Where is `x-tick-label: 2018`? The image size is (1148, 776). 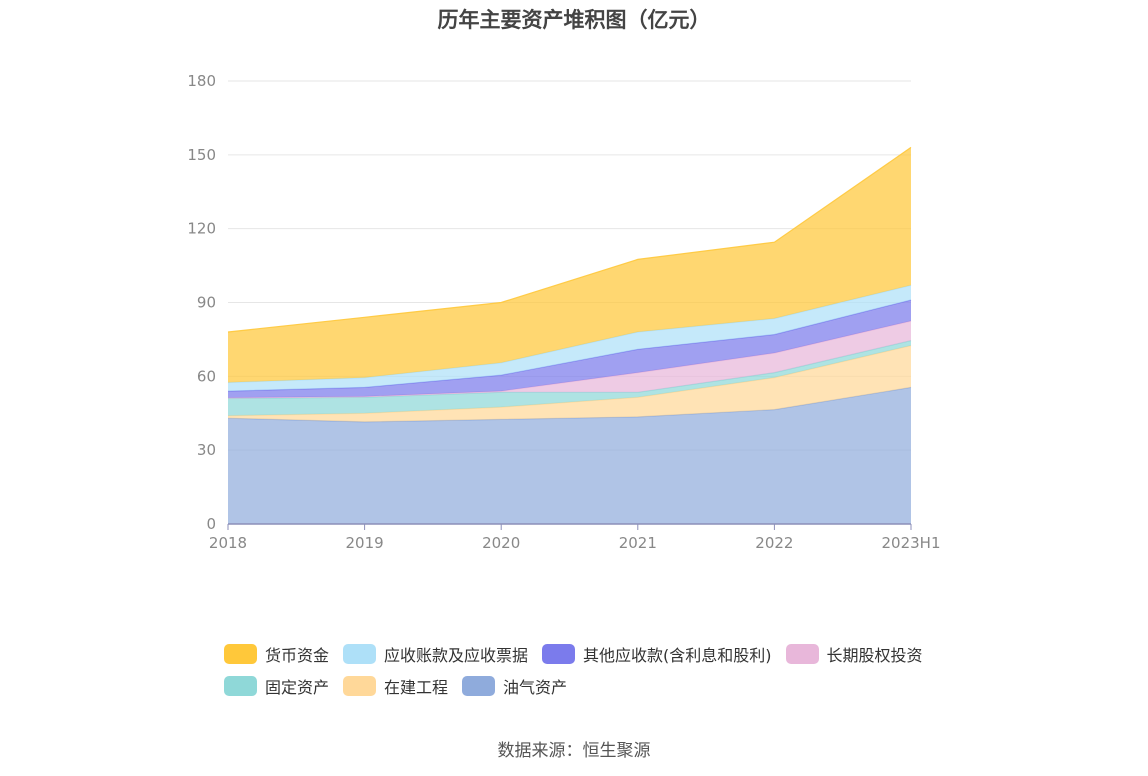
x-tick-label: 2018 is located at coordinates (228, 543).